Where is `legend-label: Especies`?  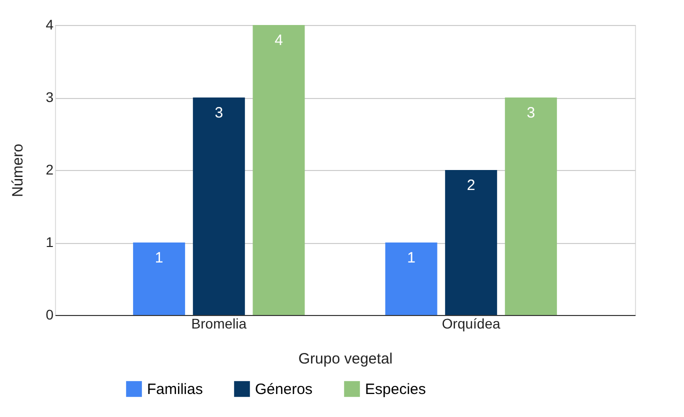 legend-label: Especies is located at coordinates (395, 389).